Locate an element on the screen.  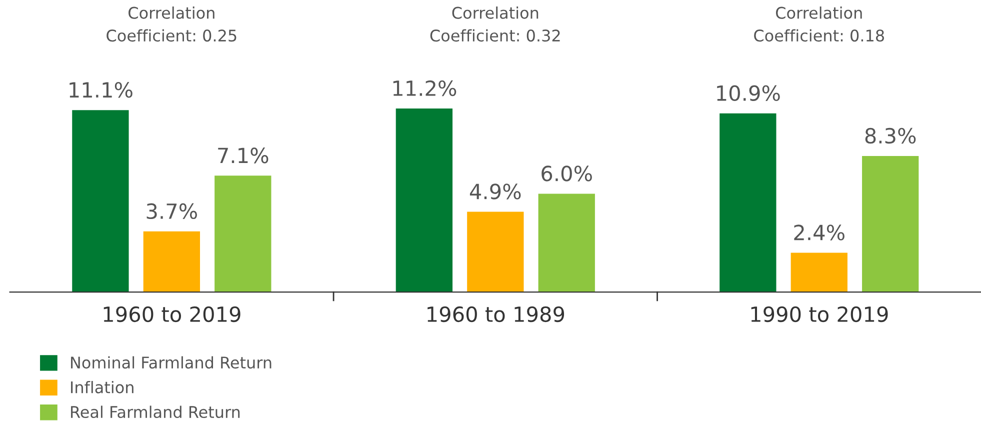
data-label: 10.9% is located at coordinates (748, 93).